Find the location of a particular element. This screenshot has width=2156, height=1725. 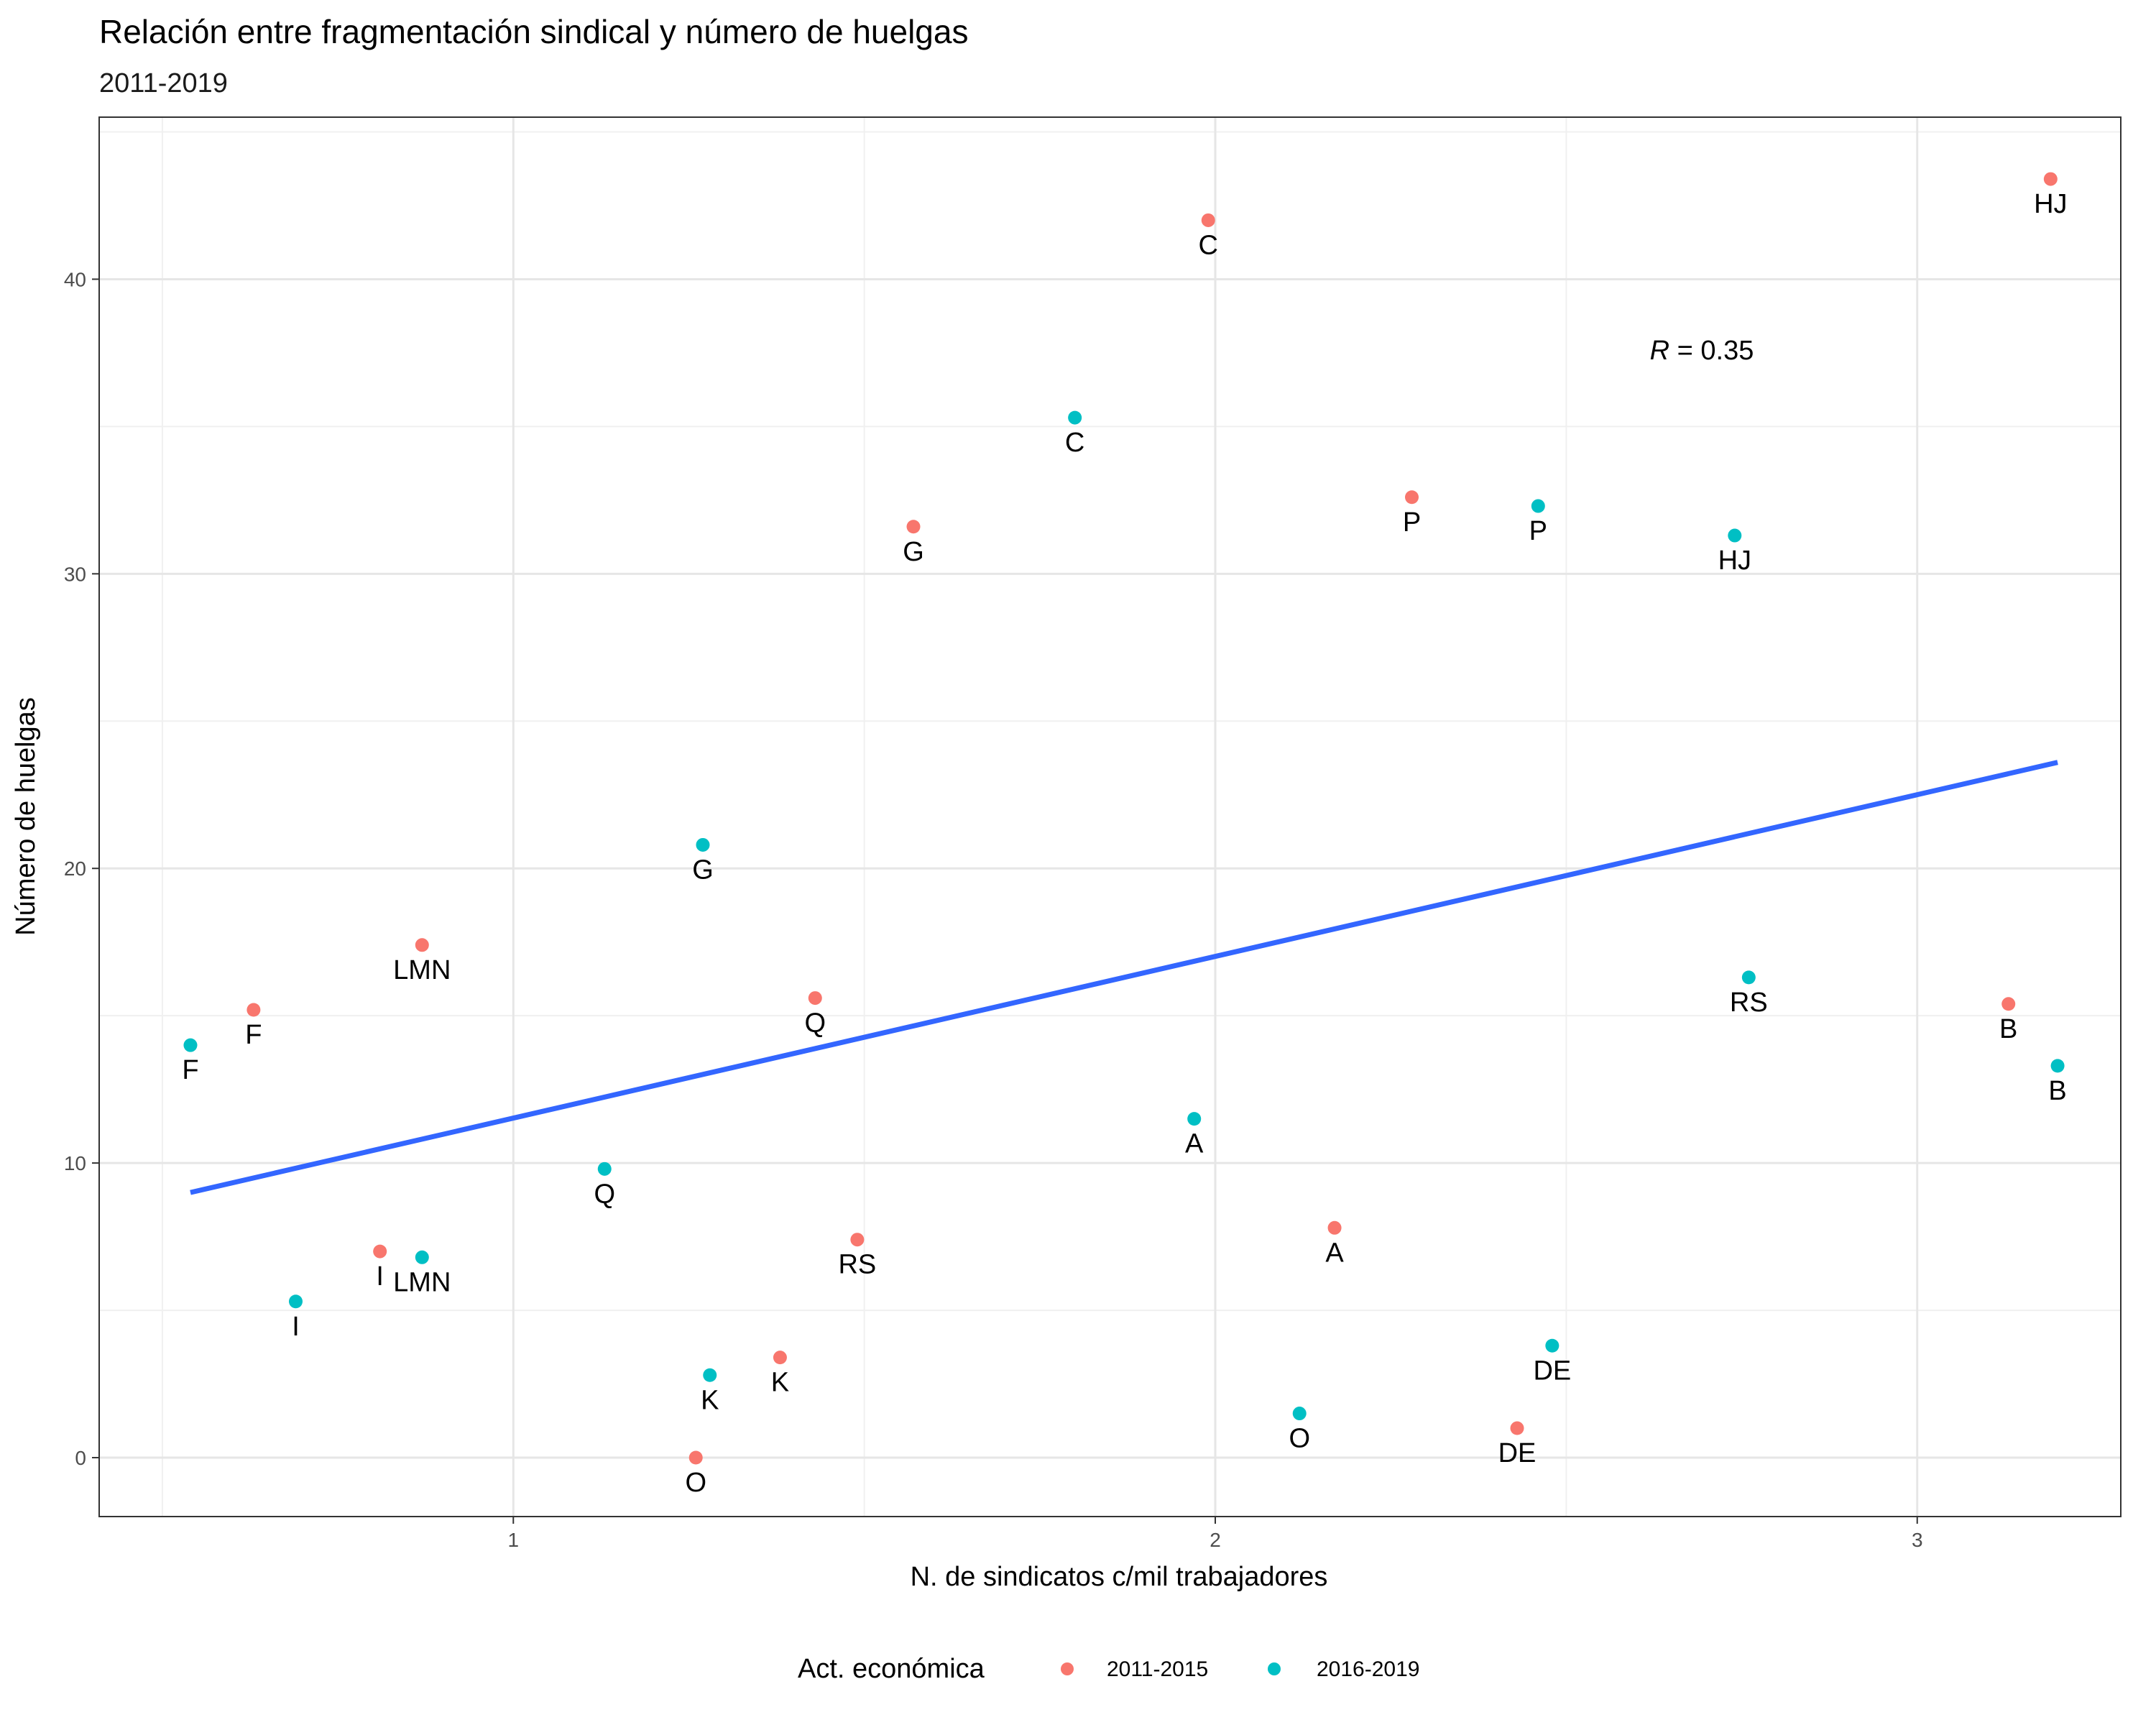

chart-subtitle: 2011-2019 is located at coordinates (163, 83).